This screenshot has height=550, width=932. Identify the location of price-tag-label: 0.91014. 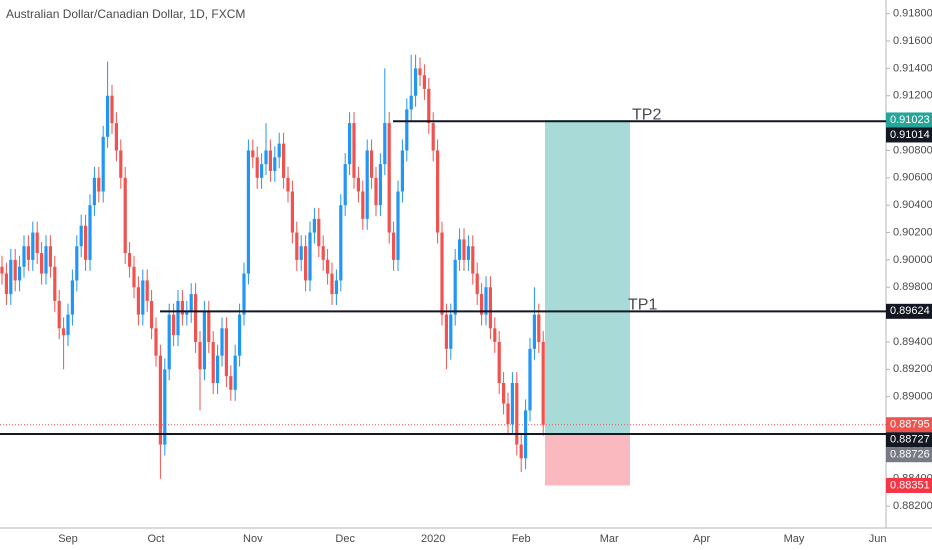
(910, 135).